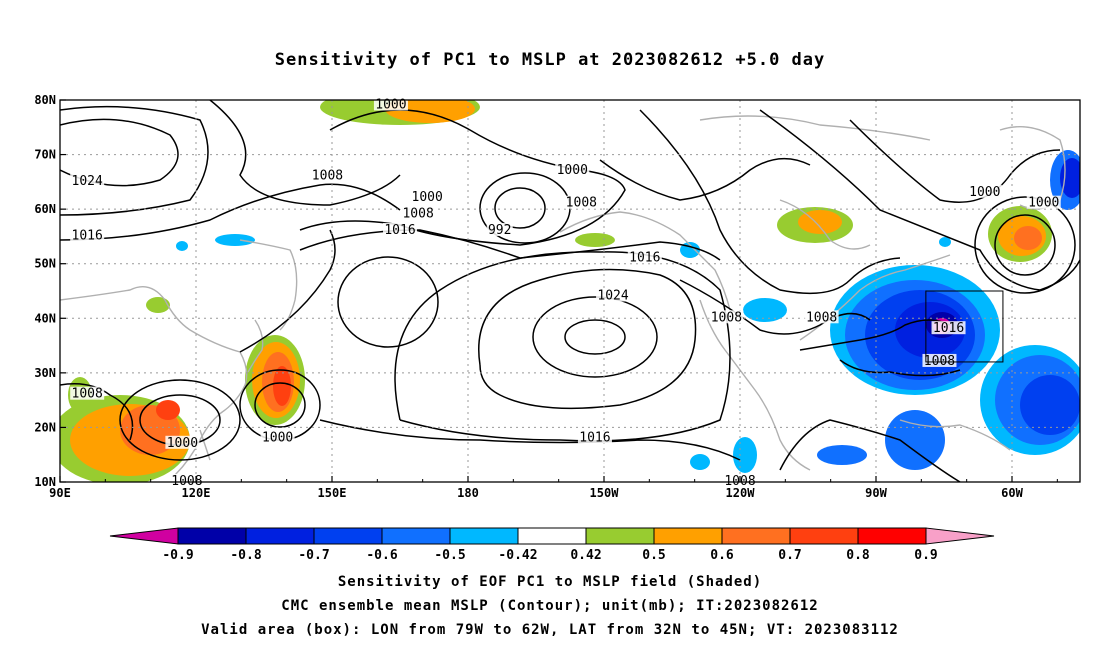 The image size is (1100, 650). What do you see at coordinates (468, 493) in the screenshot?
I see `lon-tick-label: 180` at bounding box center [468, 493].